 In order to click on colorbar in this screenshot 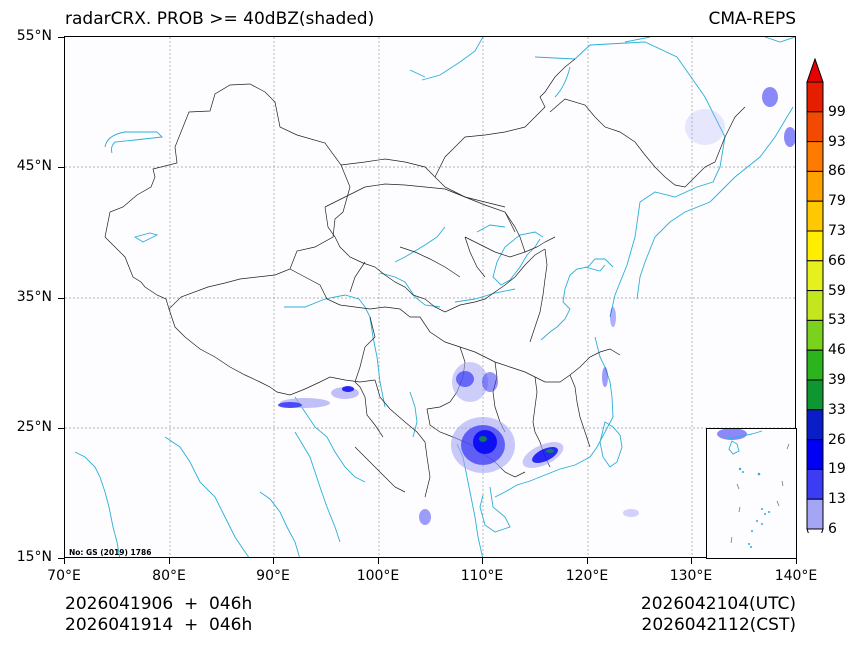, I will do `click(815, 306)`.